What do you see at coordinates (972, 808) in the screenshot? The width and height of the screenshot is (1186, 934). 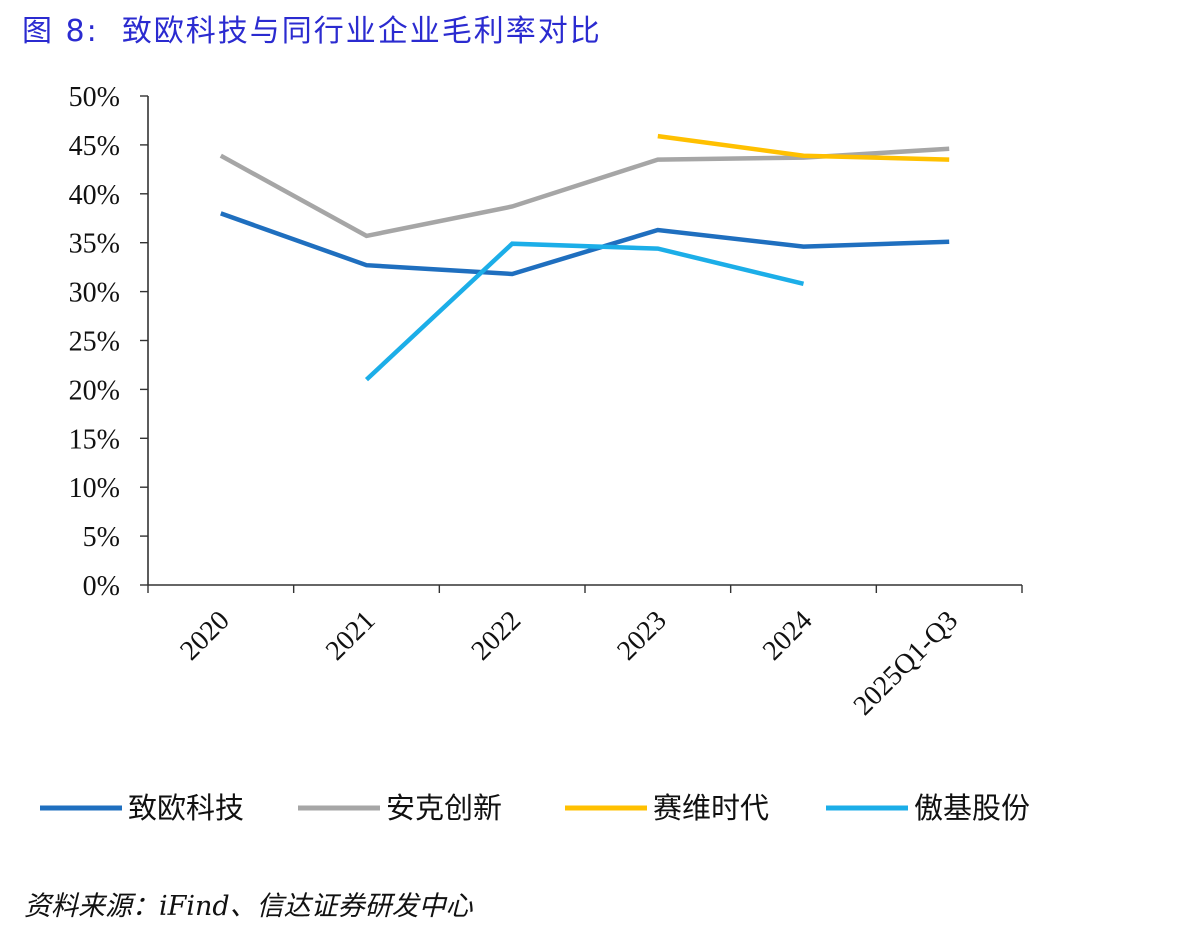 I see `legend-label: 傲基股份` at bounding box center [972, 808].